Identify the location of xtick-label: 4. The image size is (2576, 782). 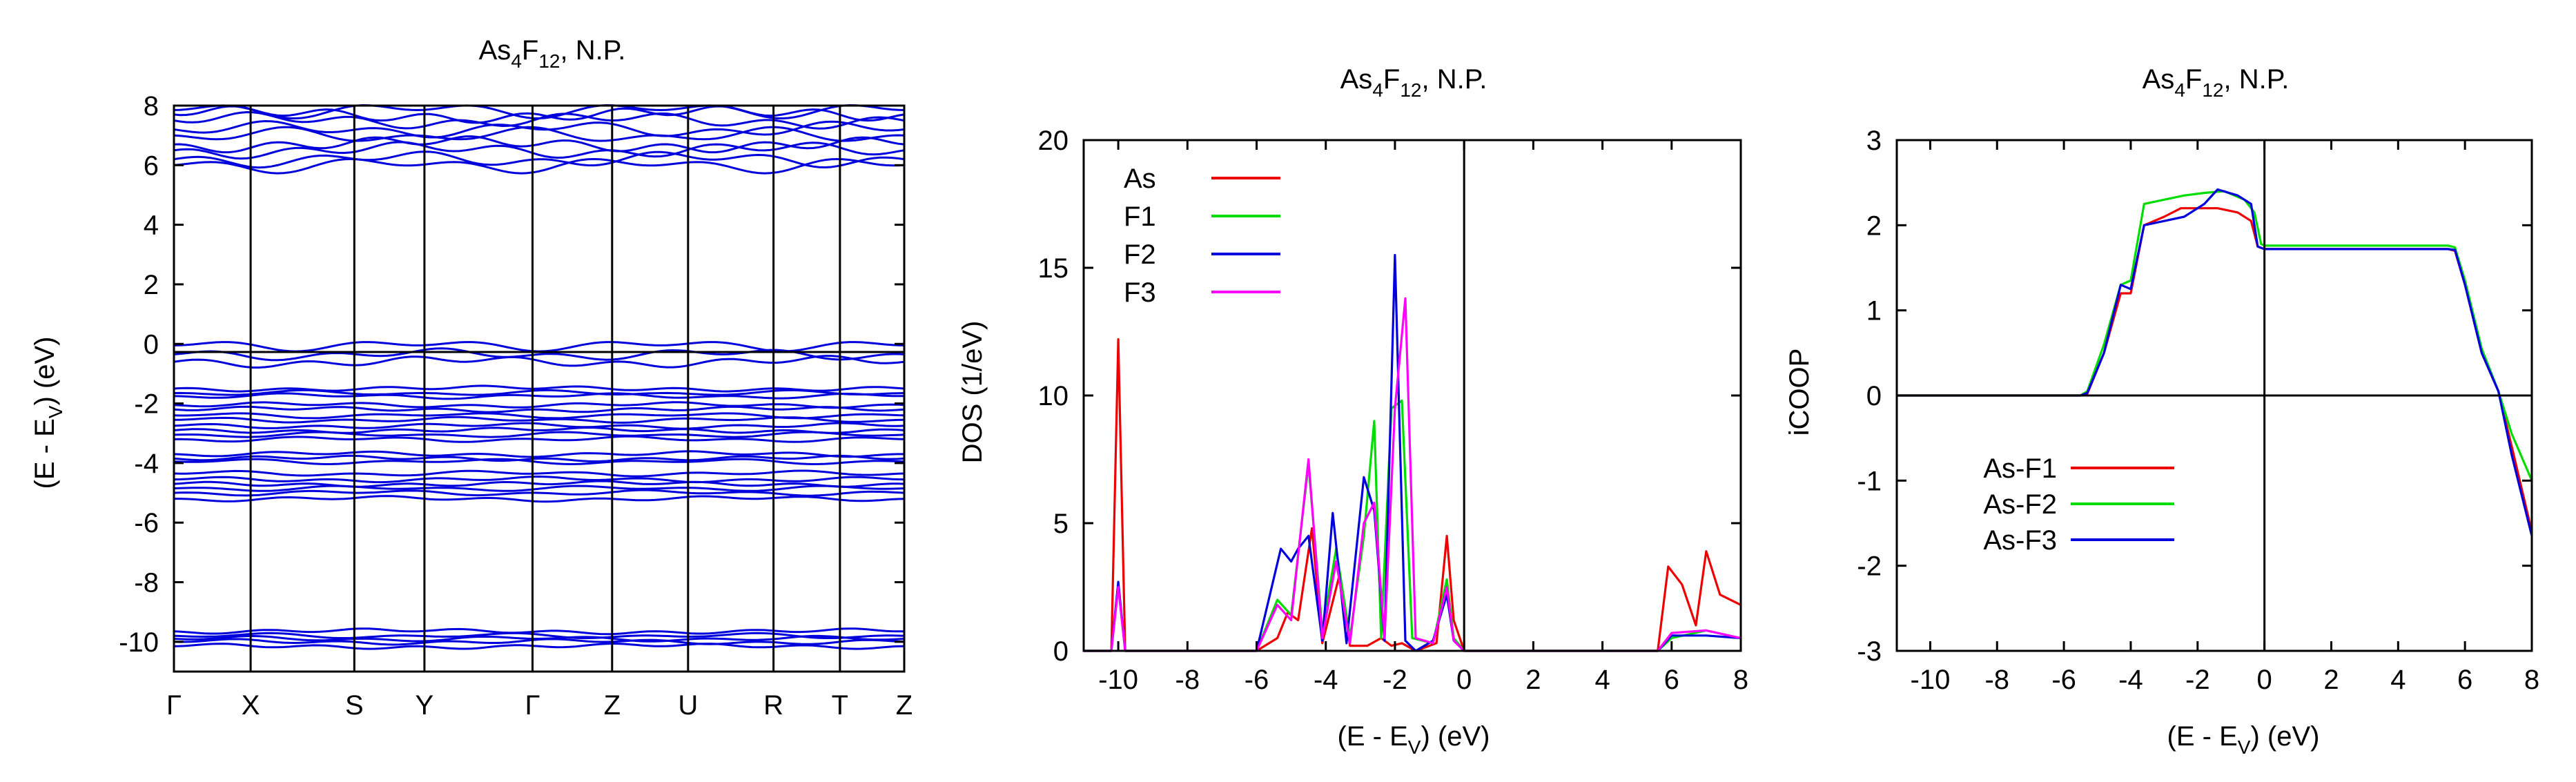
(2398, 680).